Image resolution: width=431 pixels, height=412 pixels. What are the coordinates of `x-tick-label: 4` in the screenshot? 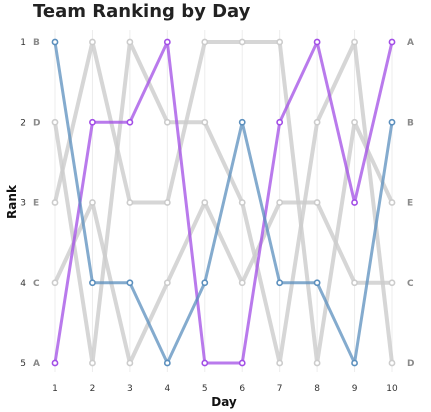 It's located at (167, 389).